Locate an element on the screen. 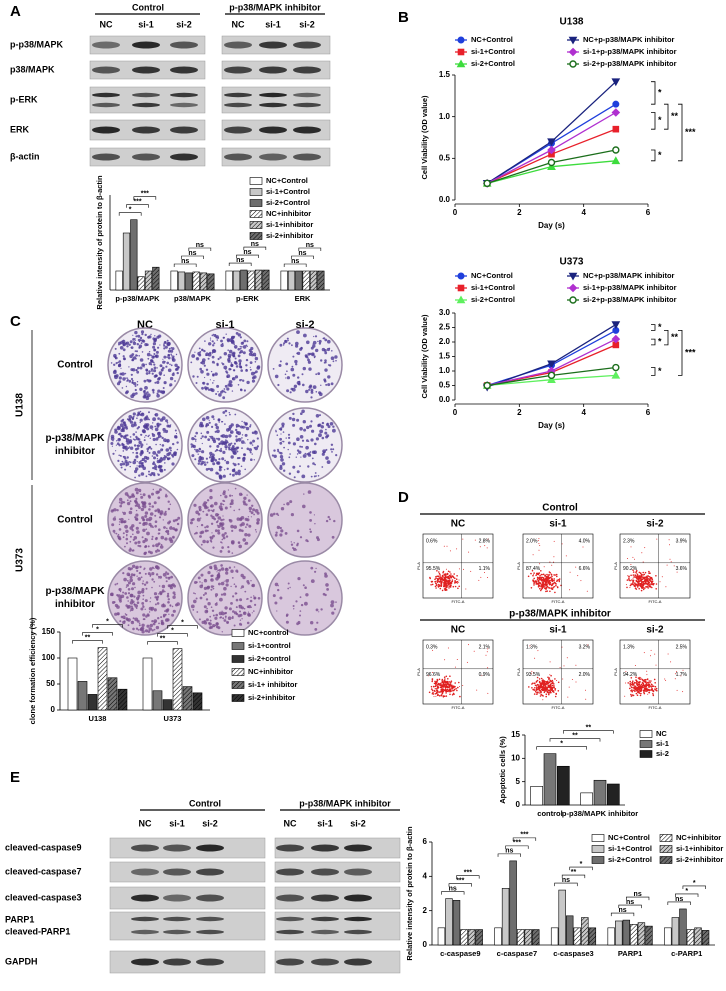 The image size is (726, 991). blot-band is located at coordinates (358, 919).